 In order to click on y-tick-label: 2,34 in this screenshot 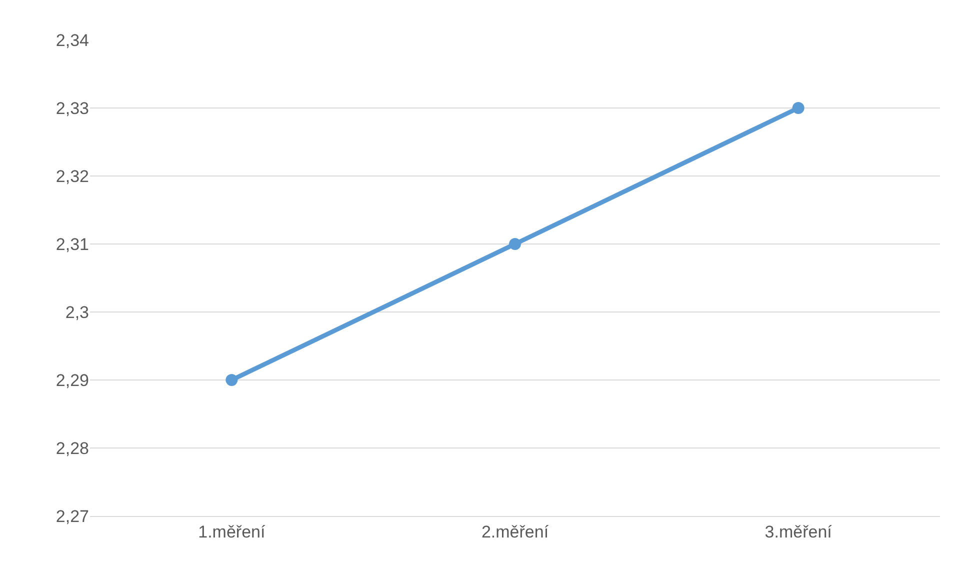, I will do `click(72, 40)`.